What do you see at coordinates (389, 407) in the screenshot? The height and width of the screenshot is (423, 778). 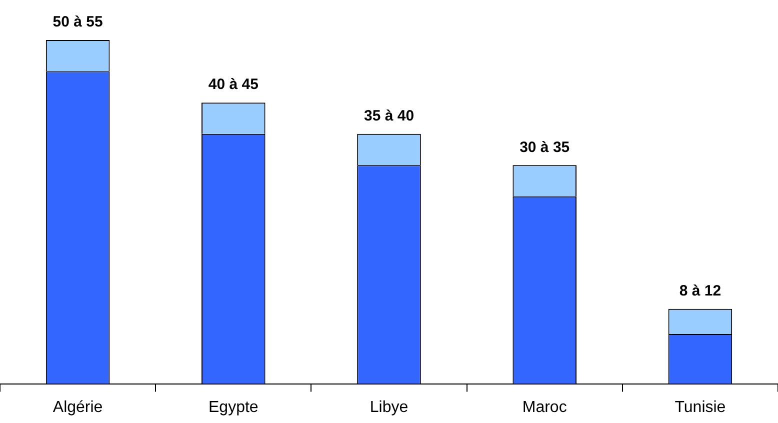 I see `x-tick-label: Libye` at bounding box center [389, 407].